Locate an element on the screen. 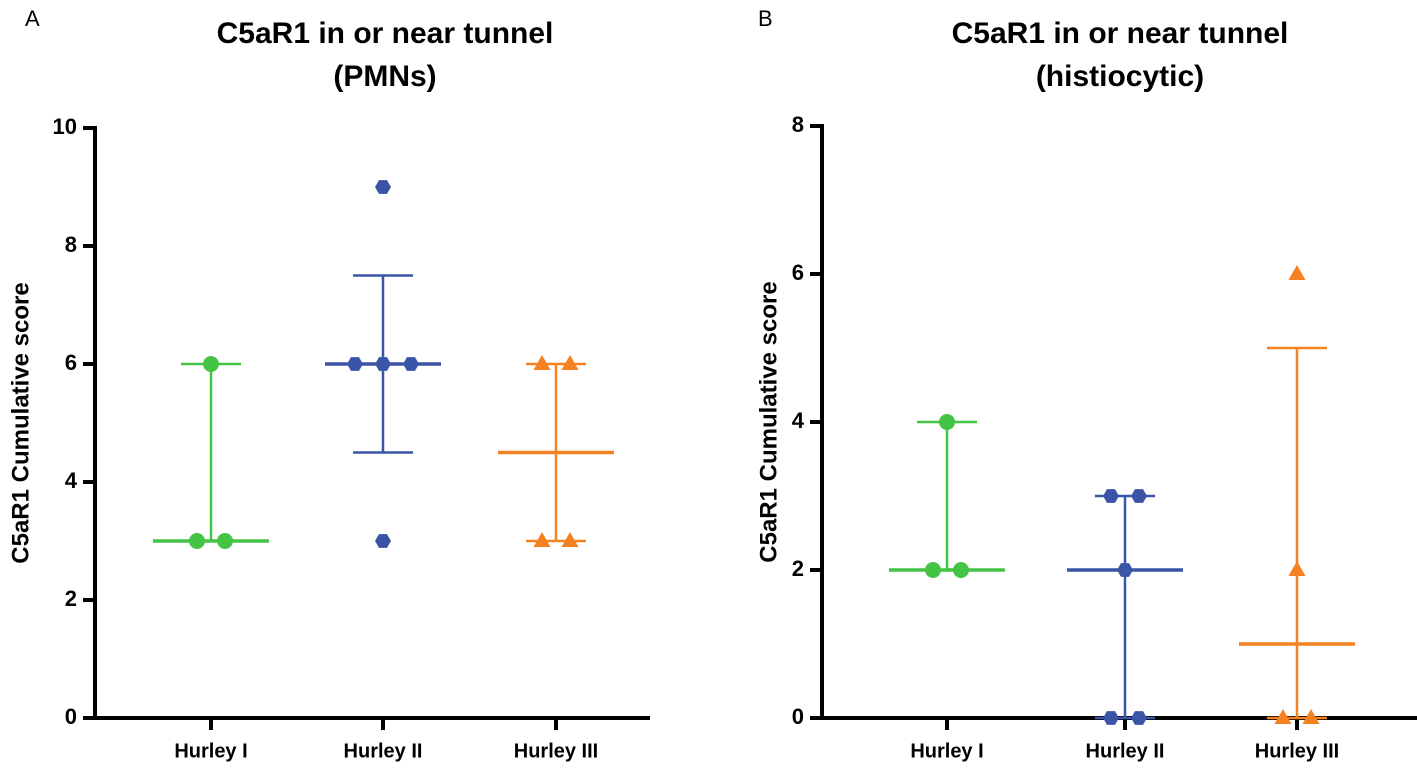  chart-title: (PMNs) is located at coordinates (384, 76).